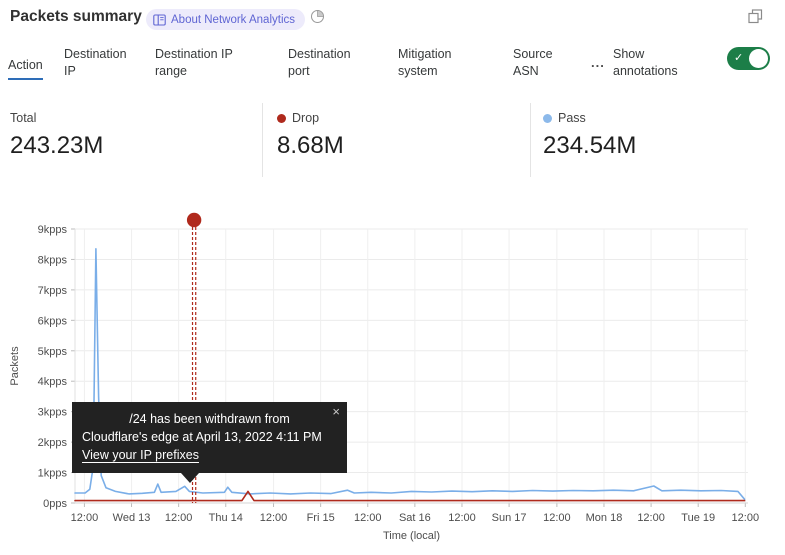  Describe the element at coordinates (310, 145) in the screenshot. I see `stat-drop-value: 8.68M` at that location.